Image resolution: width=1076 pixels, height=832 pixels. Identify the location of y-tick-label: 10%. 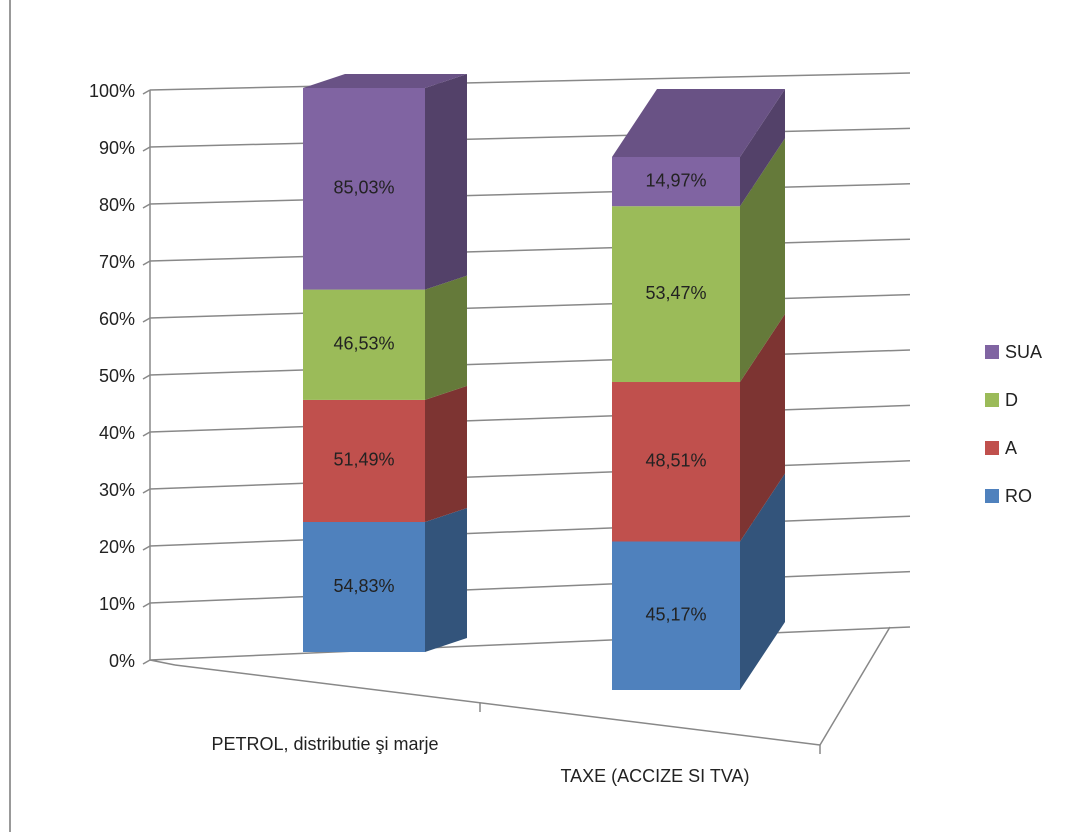
(117, 604).